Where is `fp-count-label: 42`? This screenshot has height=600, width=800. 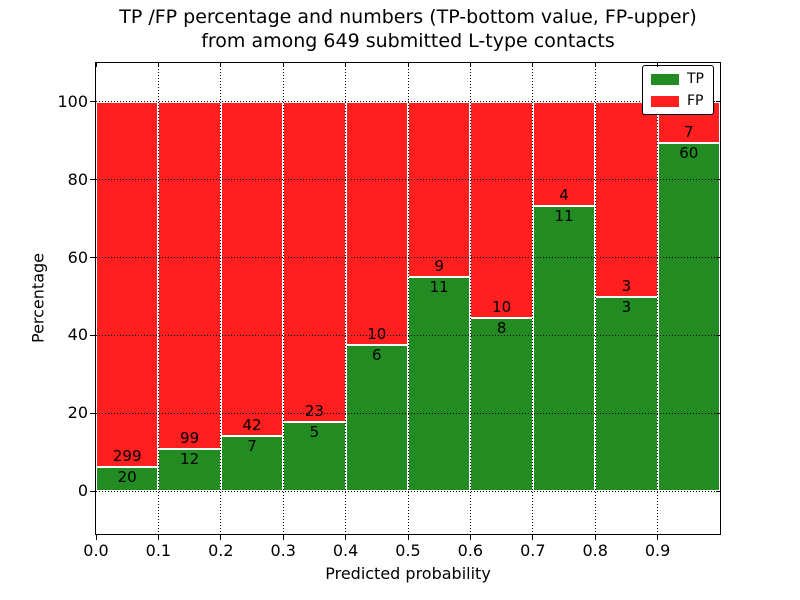
fp-count-label: 42 is located at coordinates (252, 424).